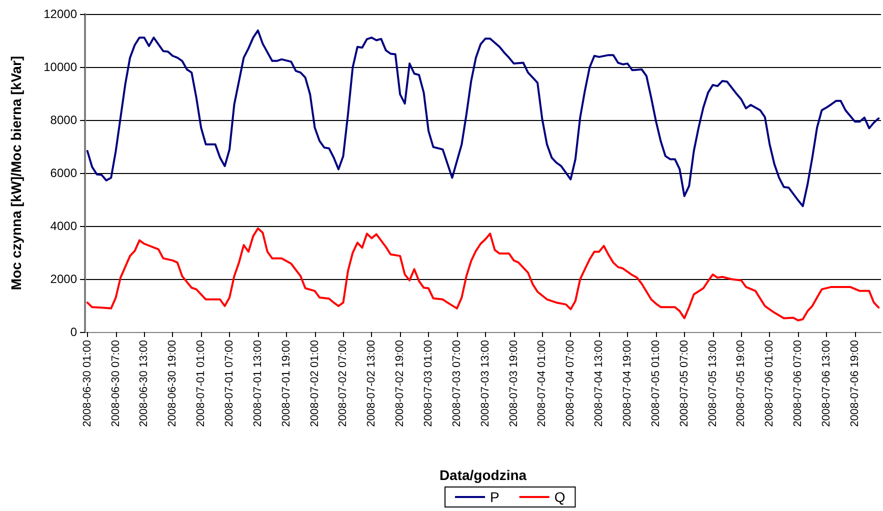 This screenshot has height=511, width=883. Describe the element at coordinates (64, 226) in the screenshot. I see `y-tick-label: 4000` at that location.